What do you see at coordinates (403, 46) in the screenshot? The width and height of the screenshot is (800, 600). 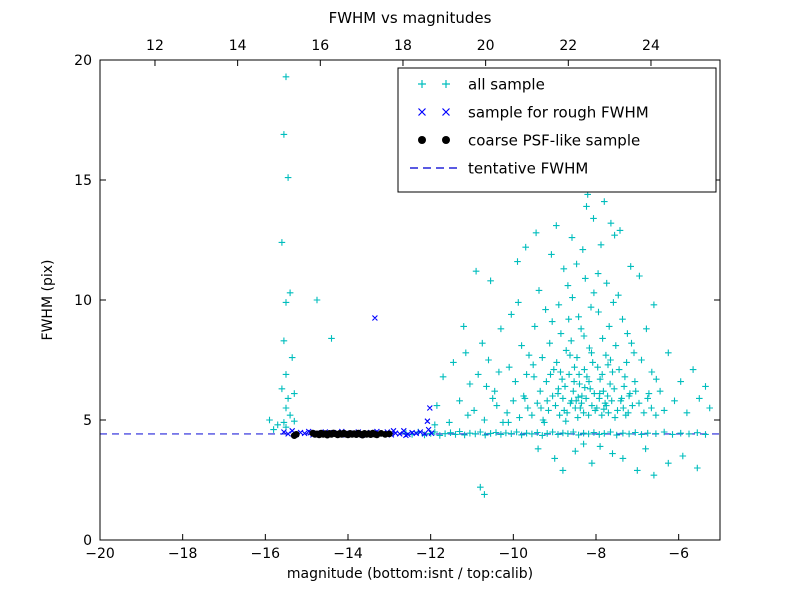 I see `top-tick-label: 18` at bounding box center [403, 46].